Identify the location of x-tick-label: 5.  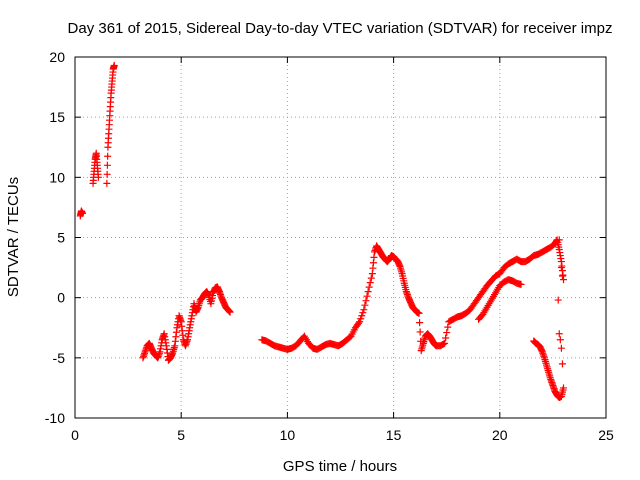
(181, 435).